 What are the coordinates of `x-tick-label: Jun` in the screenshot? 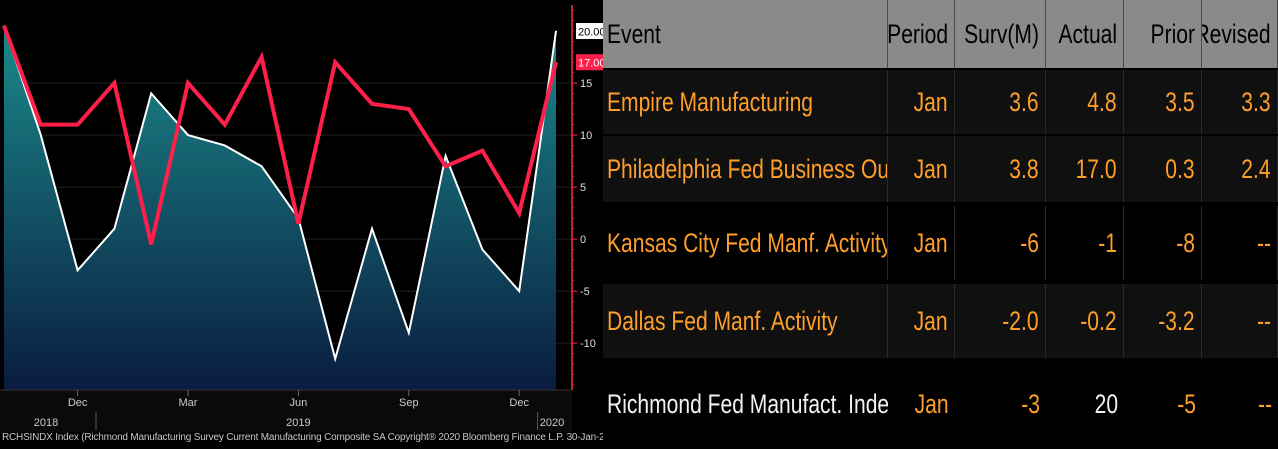 It's located at (299, 403).